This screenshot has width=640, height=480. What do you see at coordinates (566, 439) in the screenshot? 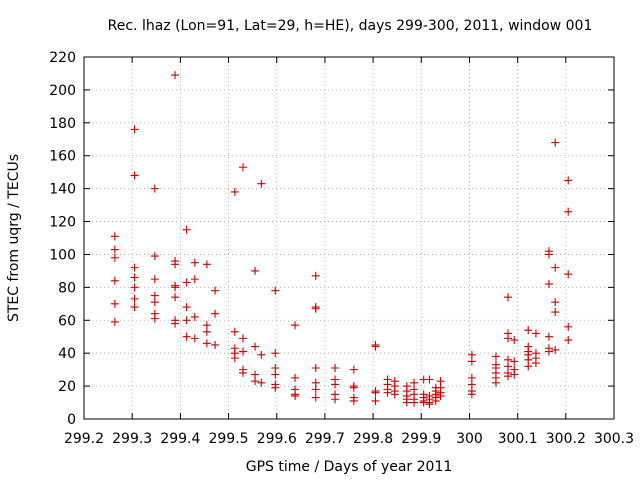
I see `x-tick-label: 300.2` at bounding box center [566, 439].